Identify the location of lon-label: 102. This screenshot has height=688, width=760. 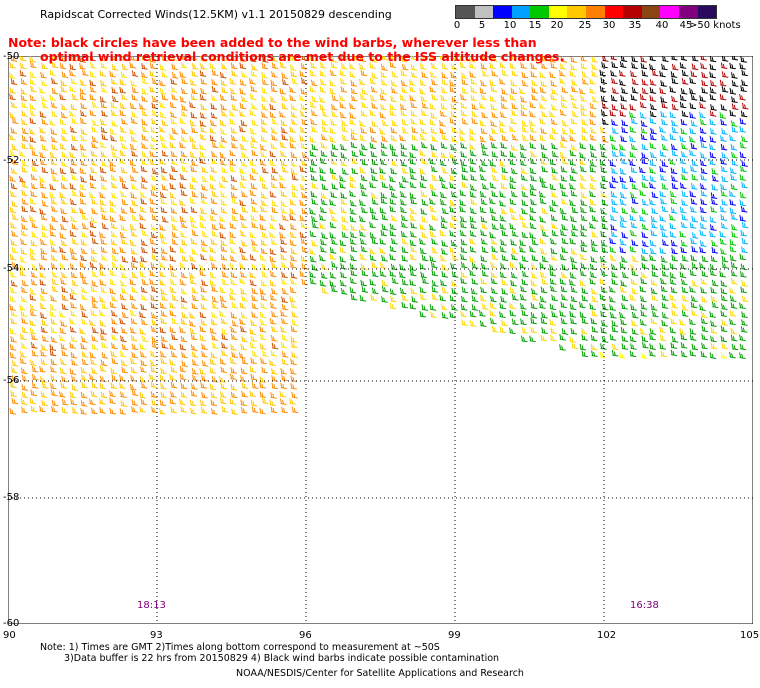
(607, 635).